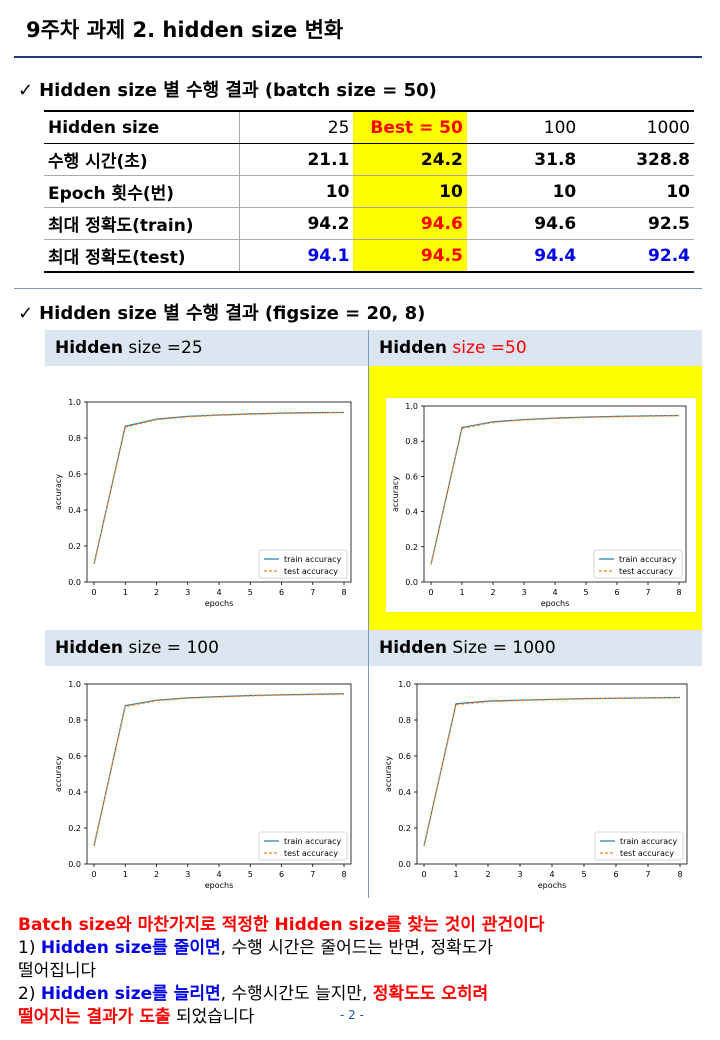 This screenshot has height=1040, width=720. I want to click on table-cell: 328.8, so click(637, 159).